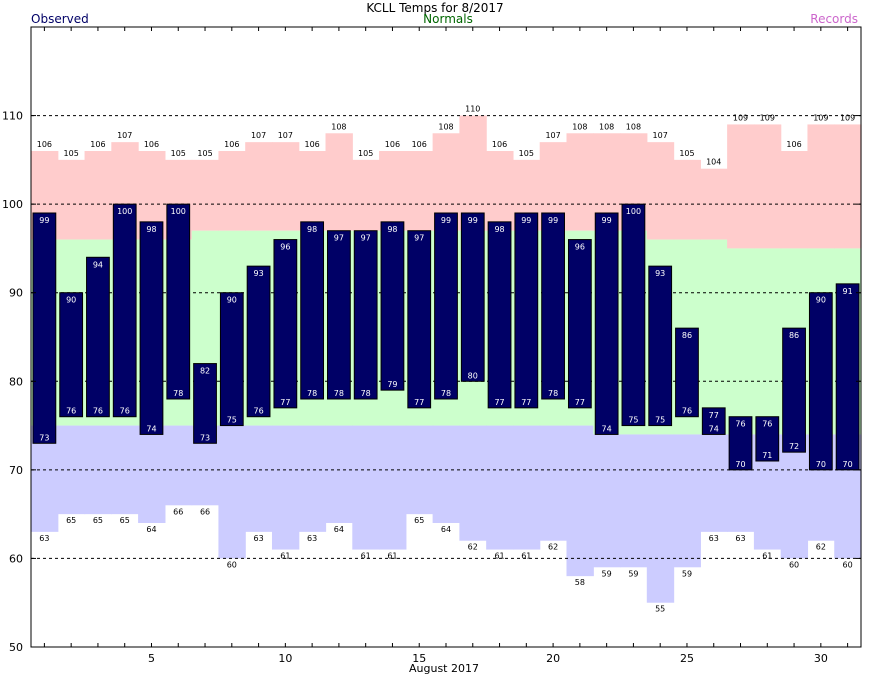 The height and width of the screenshot is (676, 870). Describe the element at coordinates (366, 238) in the screenshot. I see `observed-high-label: 97` at that location.